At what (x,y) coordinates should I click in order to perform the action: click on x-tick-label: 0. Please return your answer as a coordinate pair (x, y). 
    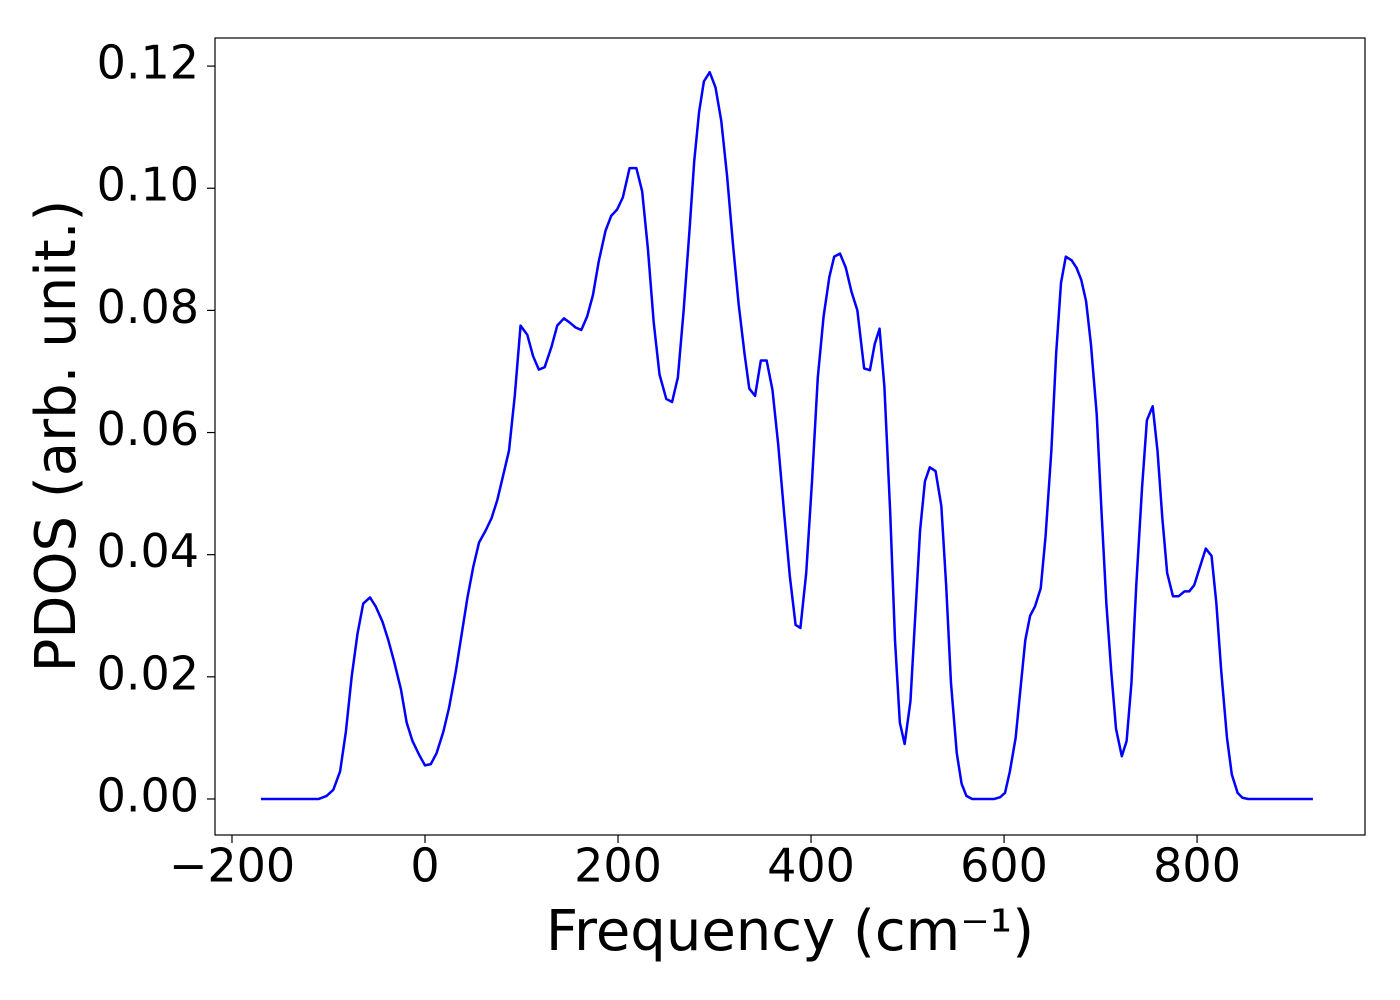
    Looking at the image, I should click on (424, 866).